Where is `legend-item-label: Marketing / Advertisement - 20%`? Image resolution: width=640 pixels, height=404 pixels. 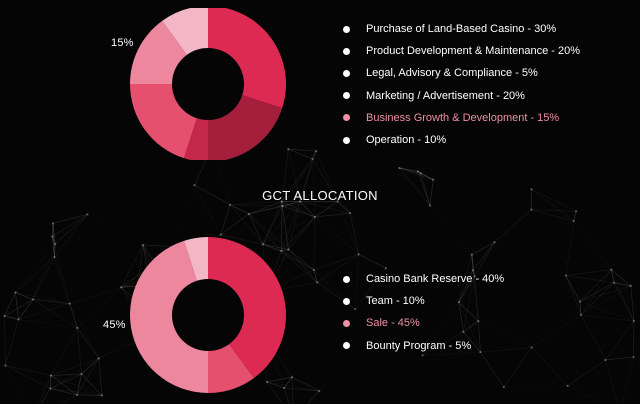 legend-item-label: Marketing / Advertisement - 20% is located at coordinates (445, 95).